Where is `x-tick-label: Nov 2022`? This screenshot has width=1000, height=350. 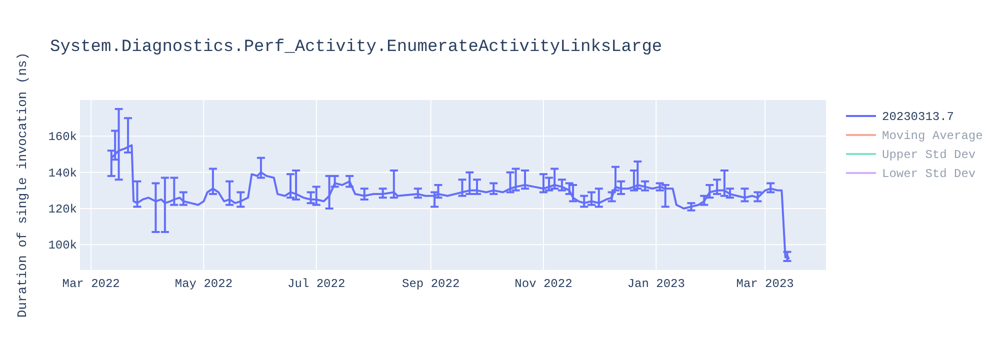
x-tick-label: Nov 2022 is located at coordinates (543, 284).